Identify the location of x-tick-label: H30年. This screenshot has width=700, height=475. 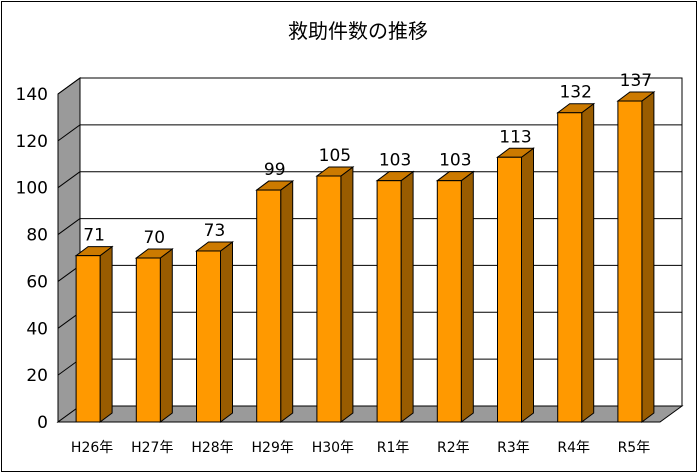
(333, 448).